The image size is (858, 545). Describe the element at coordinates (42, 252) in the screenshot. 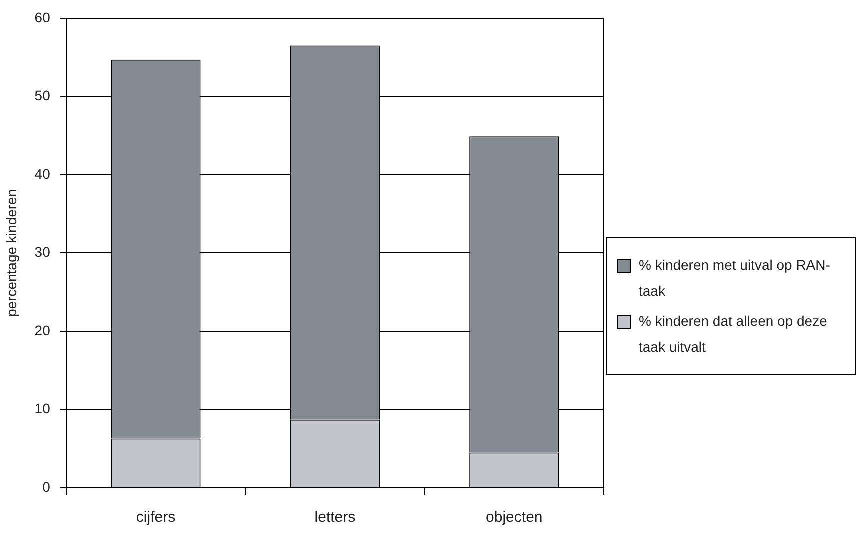

I see `y-tick-label: 30` at that location.